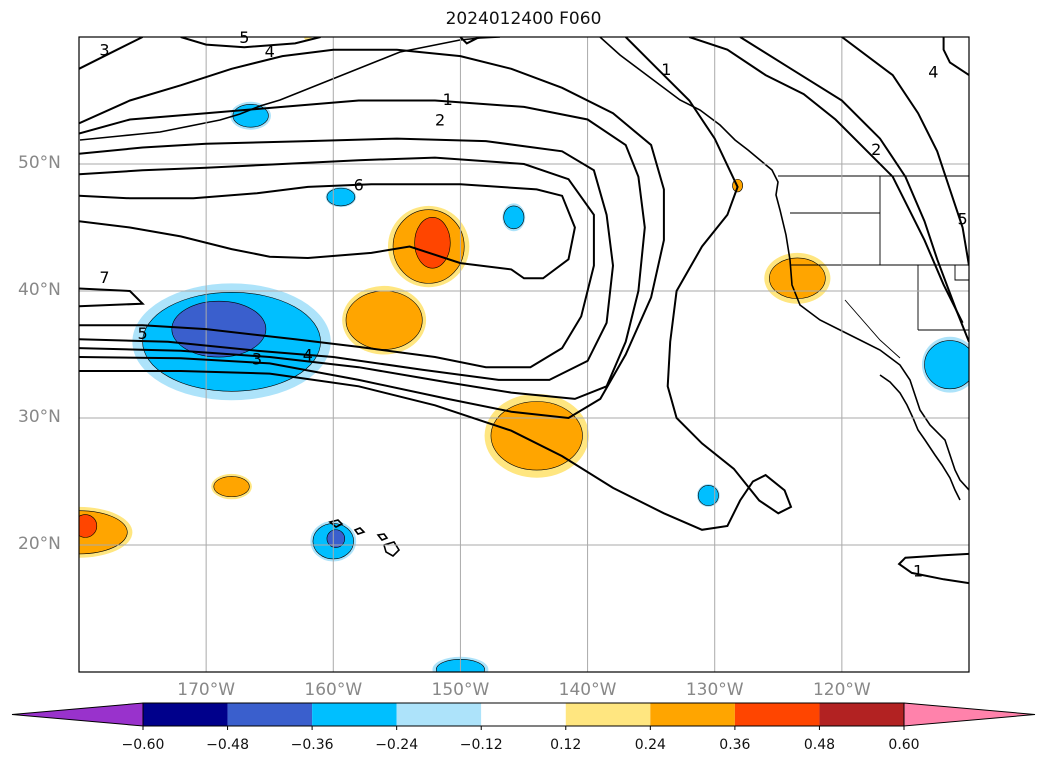  Describe the element at coordinates (587, 690) in the screenshot. I see `lon-label-3: 140°W` at that location.